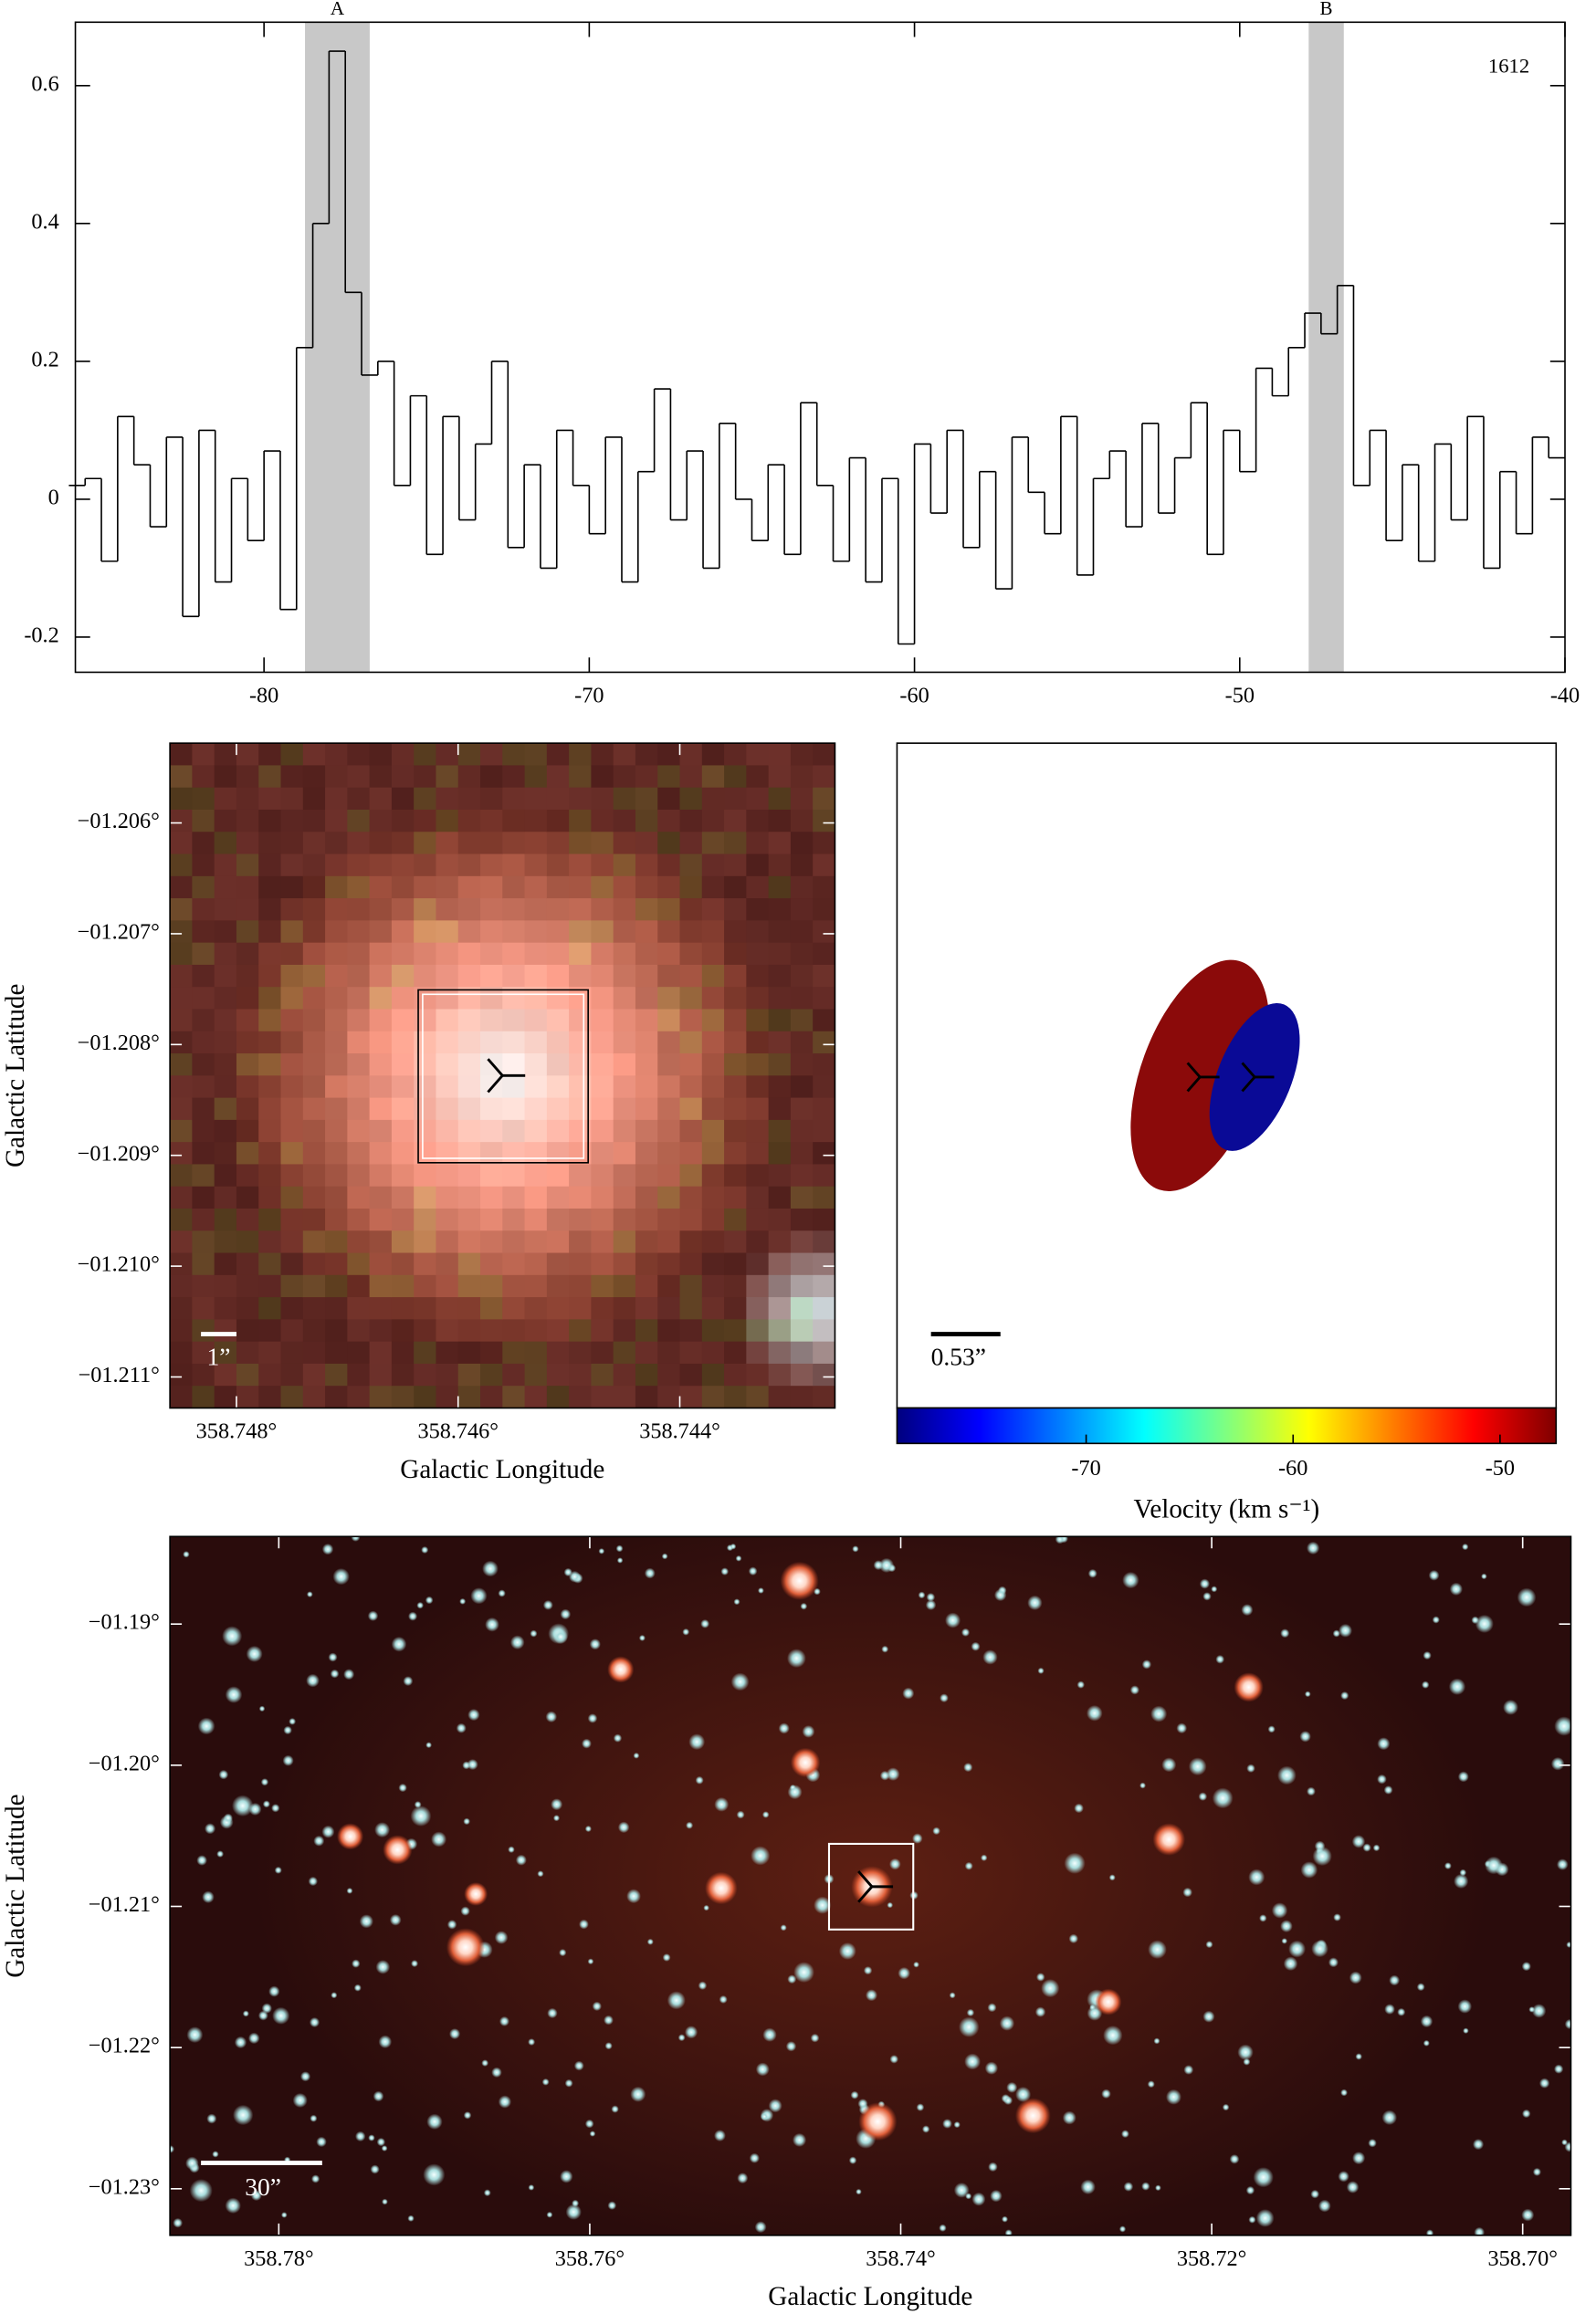 This screenshot has width=1596, height=2324. What do you see at coordinates (124, 2186) in the screenshot?
I see `y-tick-label: −01.23°` at bounding box center [124, 2186].